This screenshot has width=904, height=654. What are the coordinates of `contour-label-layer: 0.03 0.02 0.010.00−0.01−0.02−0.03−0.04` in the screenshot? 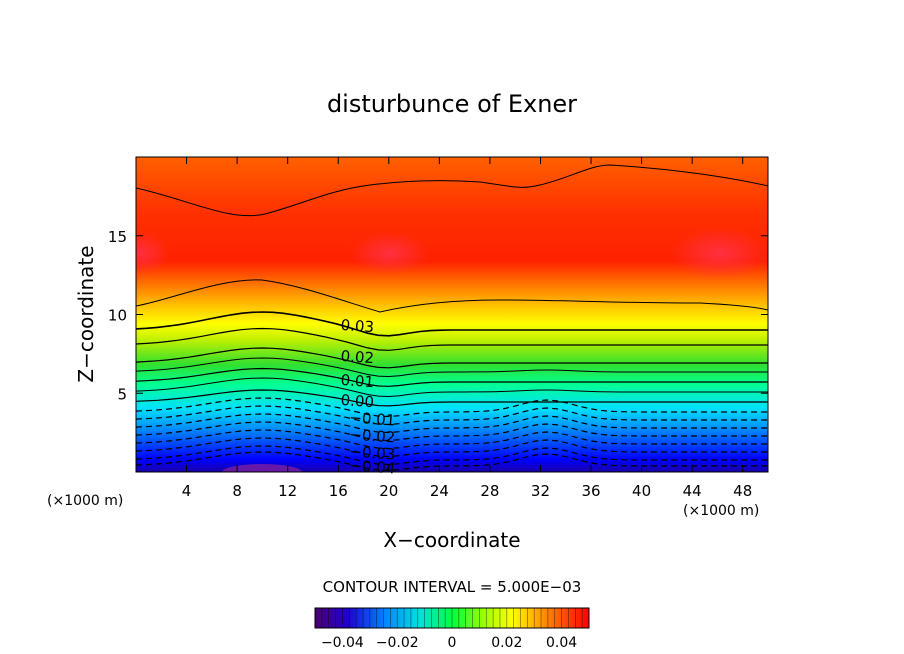 It's located at (368, 397).